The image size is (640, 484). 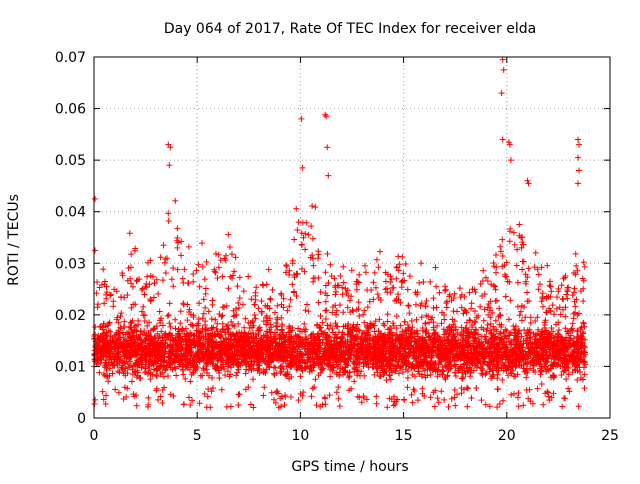 I want to click on data-point-1949, so click(x=546, y=312).